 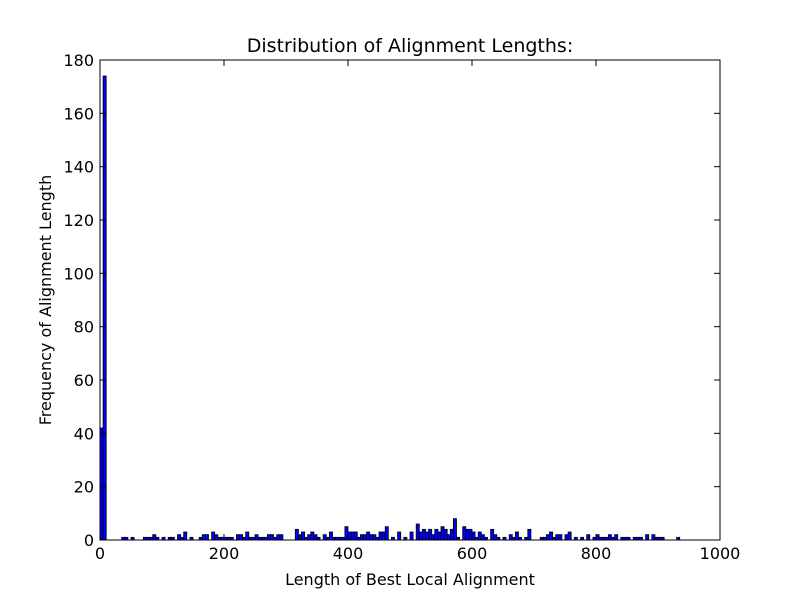 I want to click on chart-title: Distribution of Alignment Lengths:, so click(x=410, y=46).